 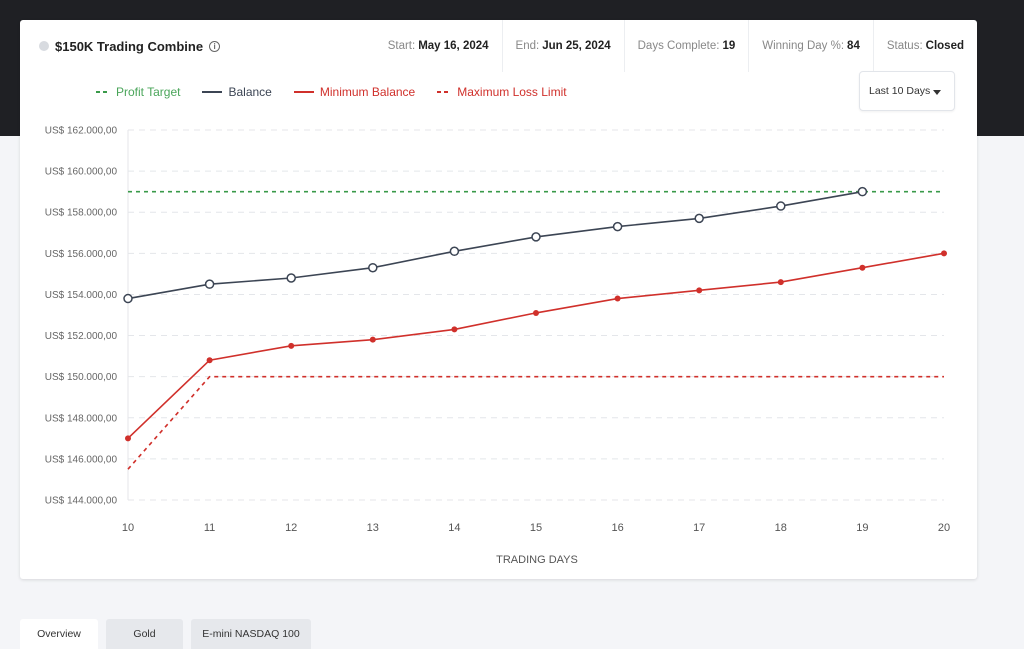 What do you see at coordinates (373, 528) in the screenshot?
I see `x-tick-label: 13` at bounding box center [373, 528].